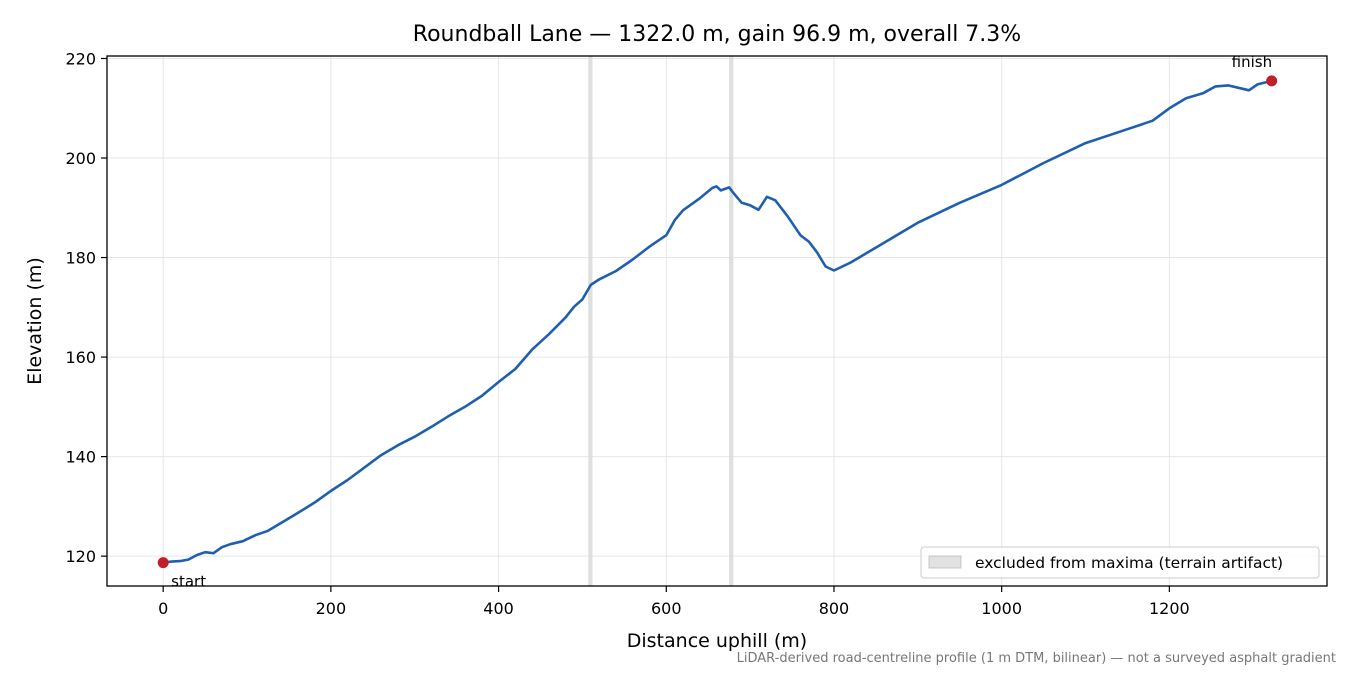  What do you see at coordinates (661, 321) in the screenshot?
I see `excluded-bands` at bounding box center [661, 321].